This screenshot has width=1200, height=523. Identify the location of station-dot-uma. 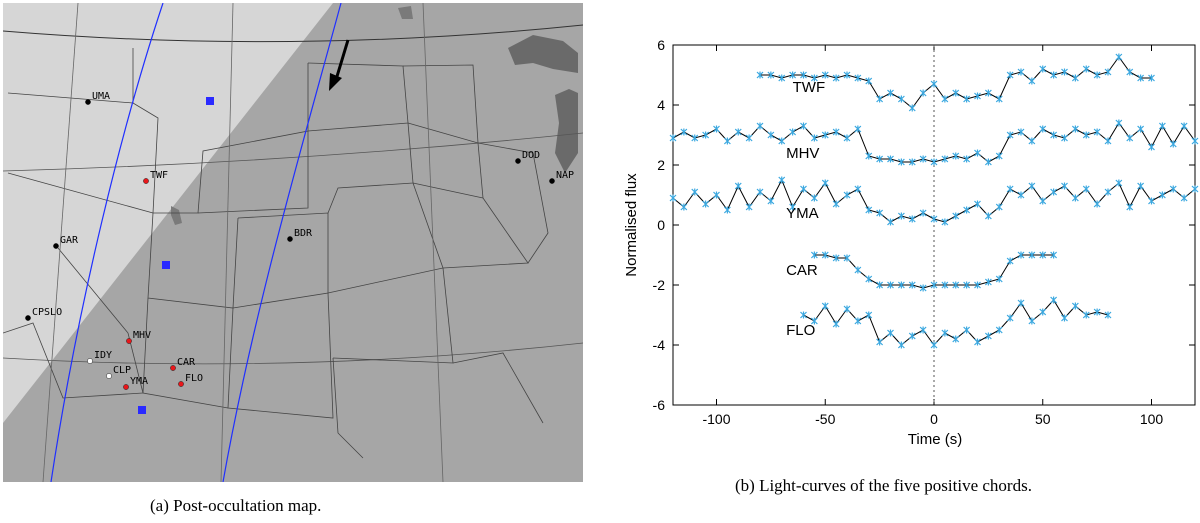
(88, 102).